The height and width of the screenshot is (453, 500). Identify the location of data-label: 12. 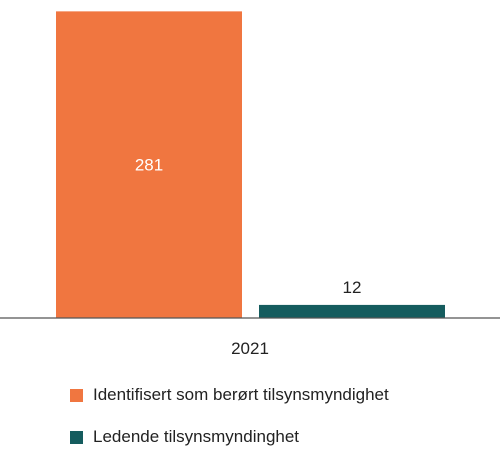
(352, 287).